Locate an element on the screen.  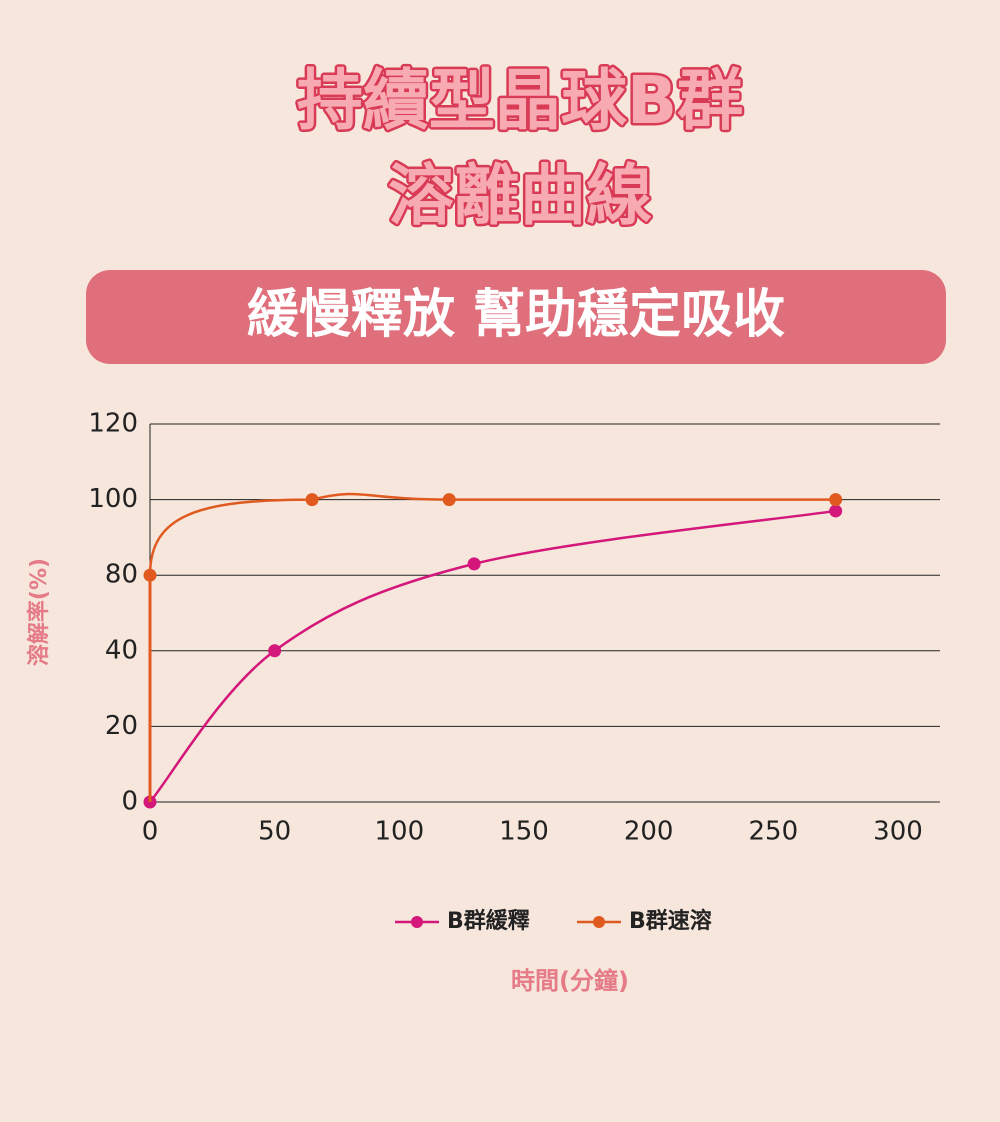
banner-bg is located at coordinates (516, 317).